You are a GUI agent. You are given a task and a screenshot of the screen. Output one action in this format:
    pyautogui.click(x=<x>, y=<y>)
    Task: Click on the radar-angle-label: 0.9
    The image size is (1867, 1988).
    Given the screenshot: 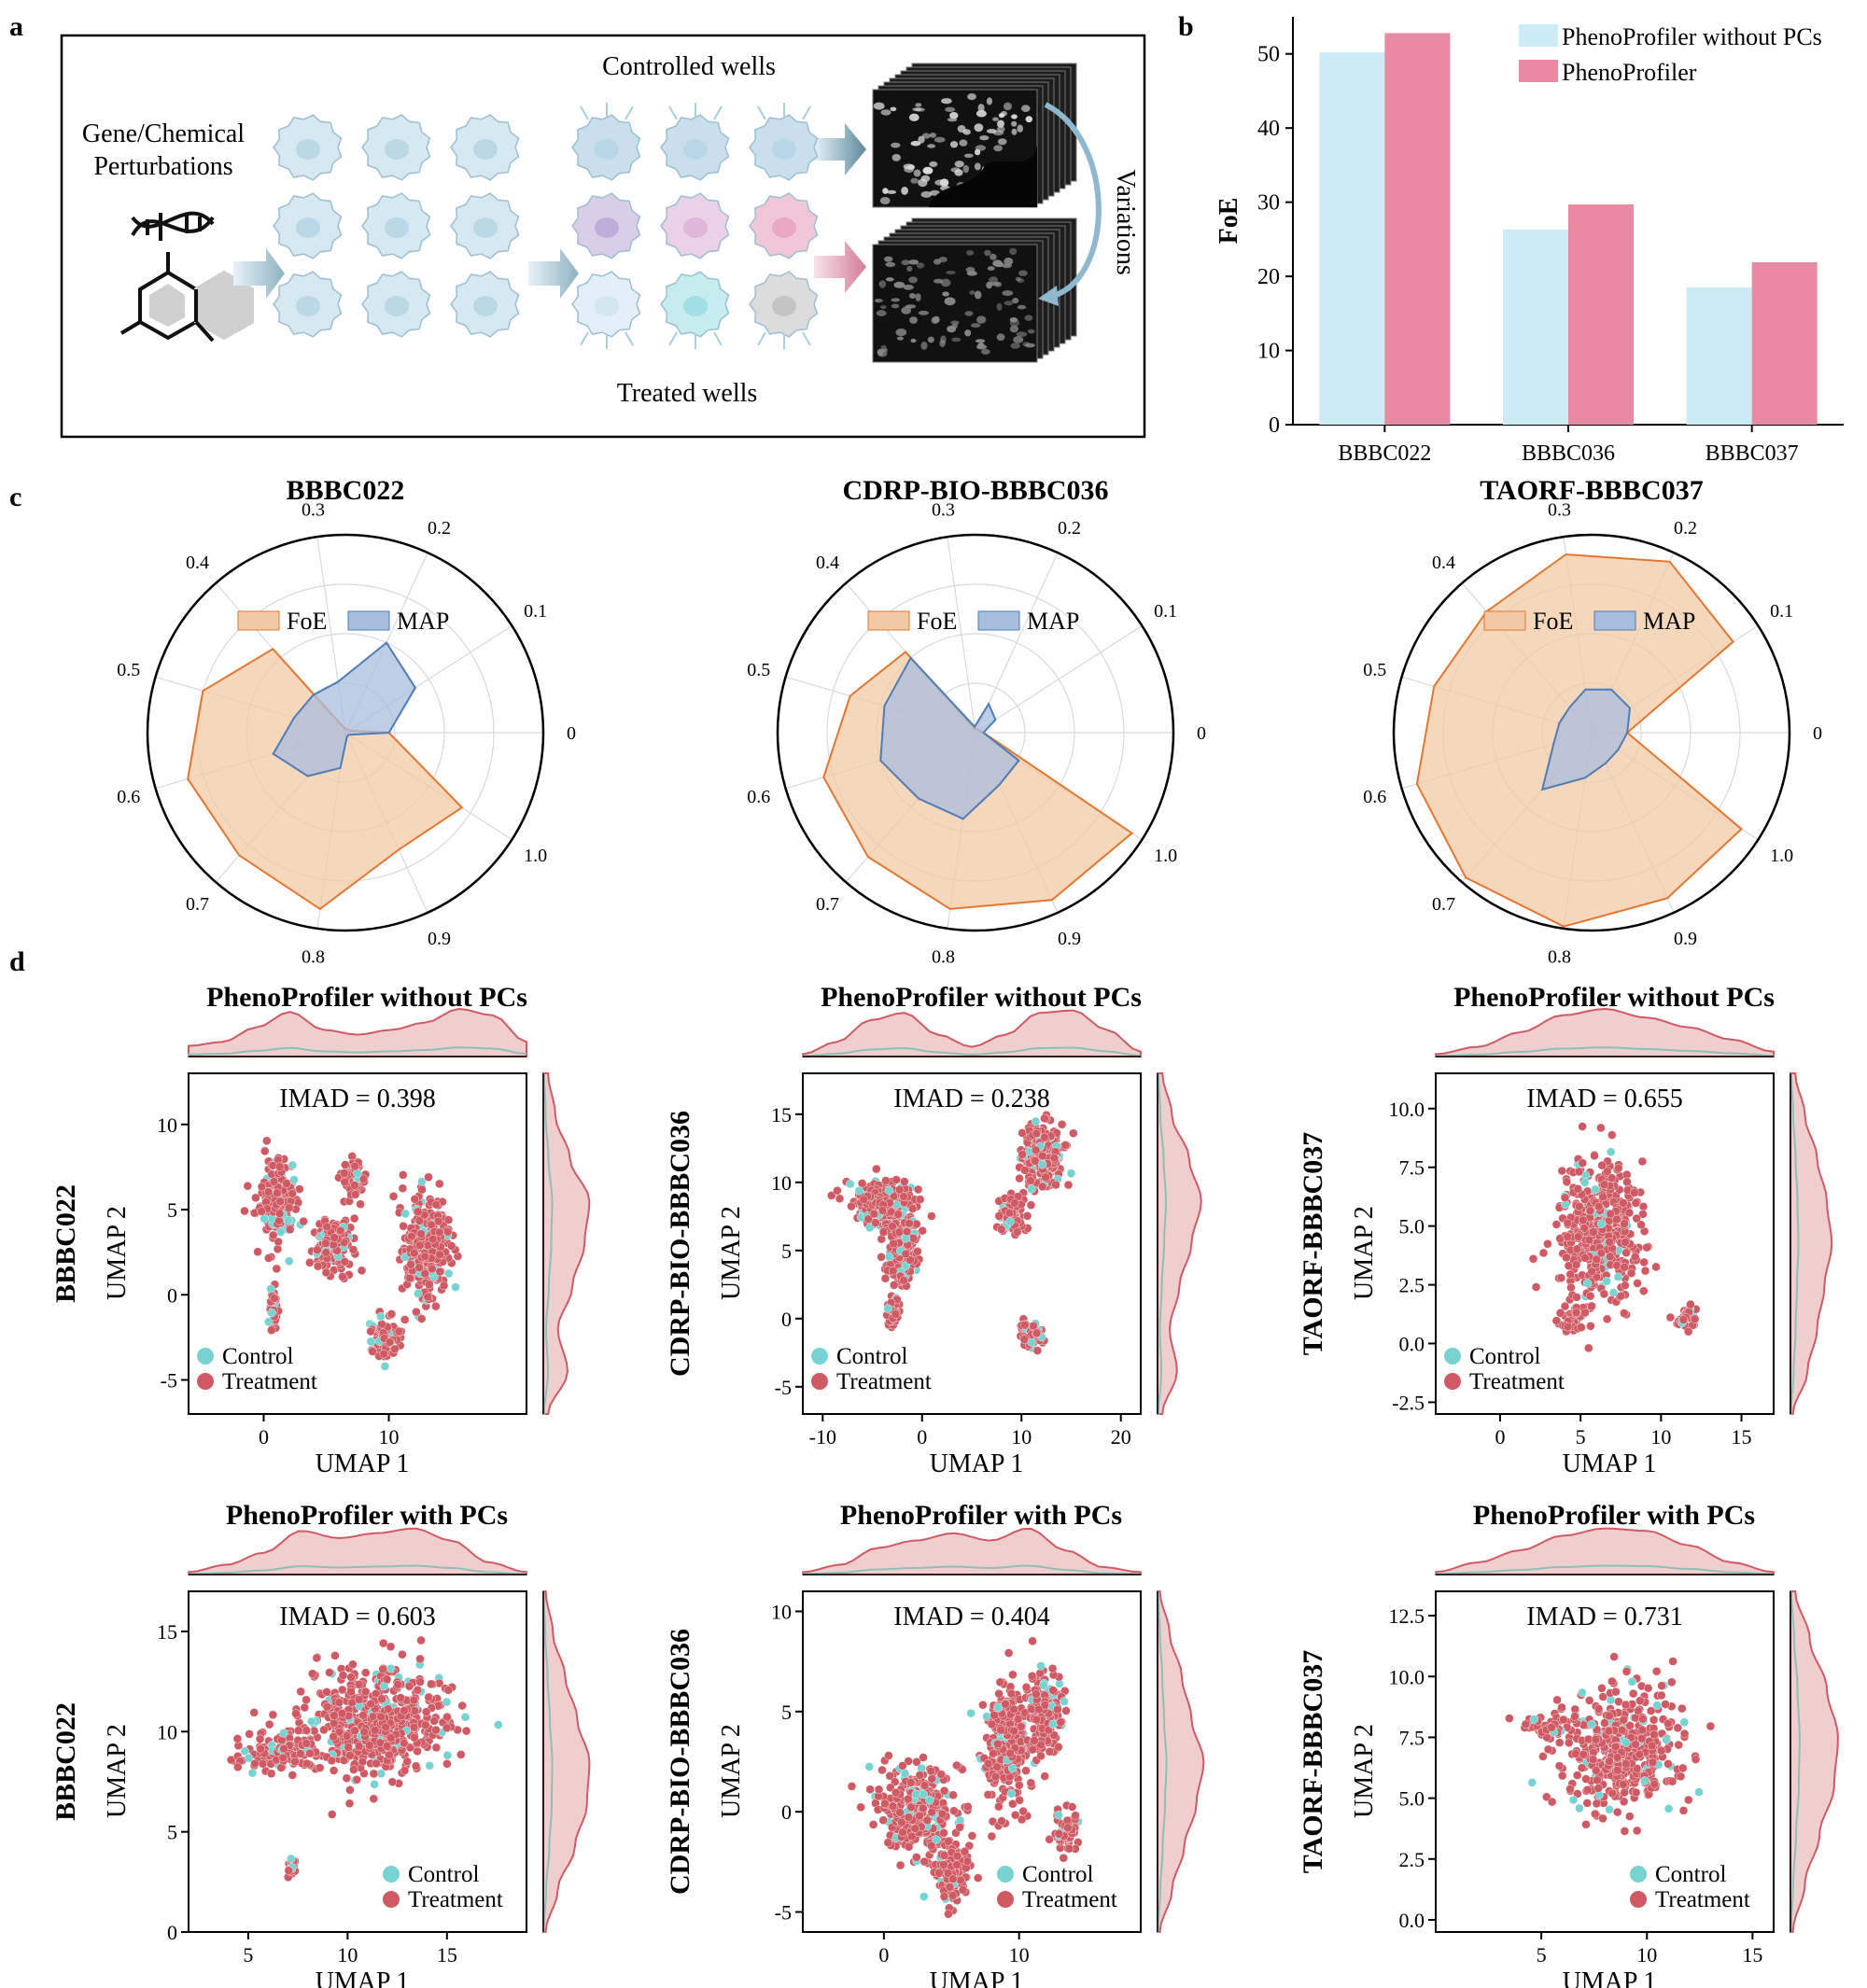 What is the action you would take?
    pyautogui.click(x=440, y=939)
    